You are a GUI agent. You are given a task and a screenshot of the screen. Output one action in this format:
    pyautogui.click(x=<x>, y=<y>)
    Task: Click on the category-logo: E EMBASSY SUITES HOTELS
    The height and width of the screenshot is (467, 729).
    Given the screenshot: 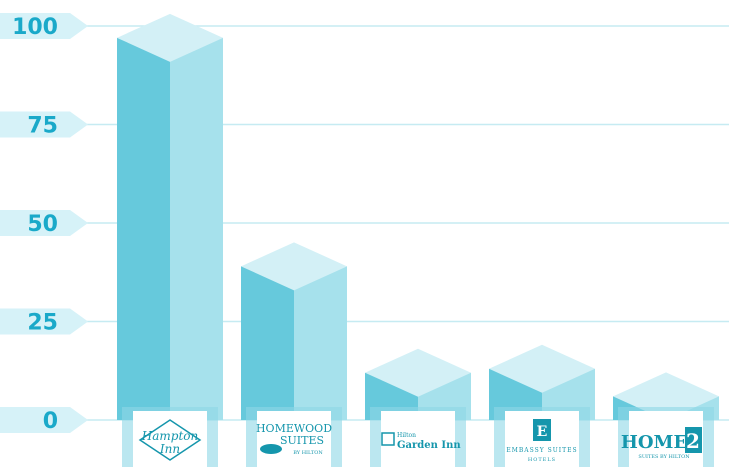 What is the action you would take?
    pyautogui.click(x=542, y=437)
    